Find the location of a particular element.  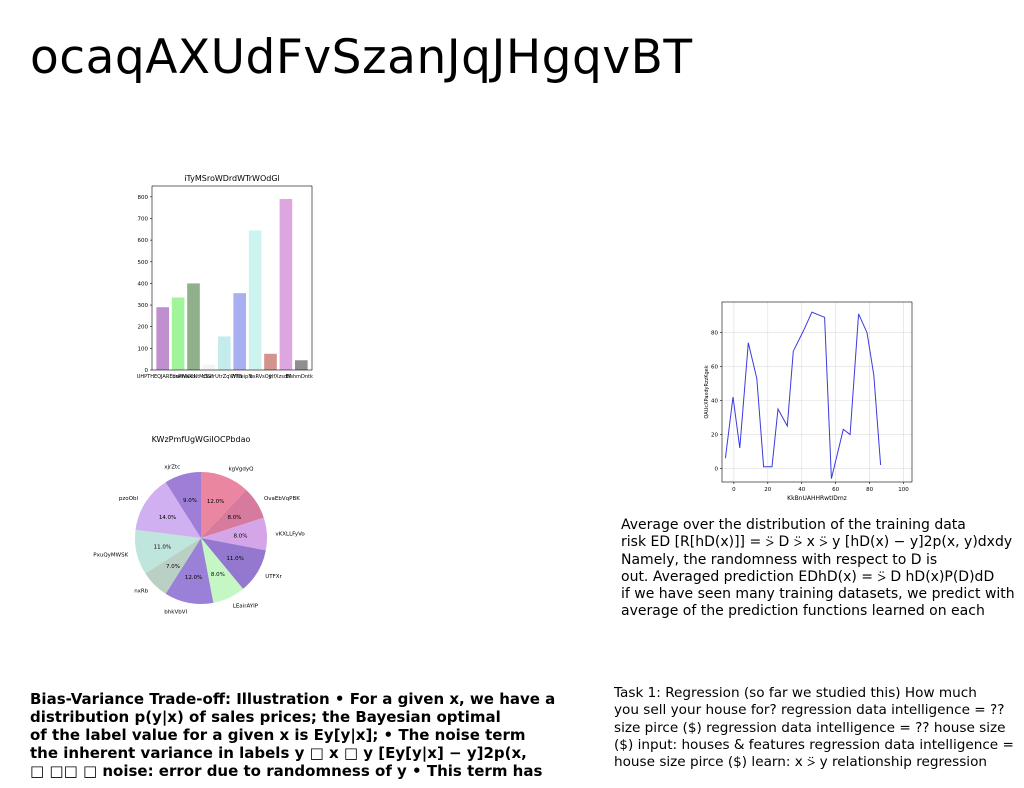

bar-chart-title: iTyMSroWDrdWTrWOdGl is located at coordinates (232, 178).